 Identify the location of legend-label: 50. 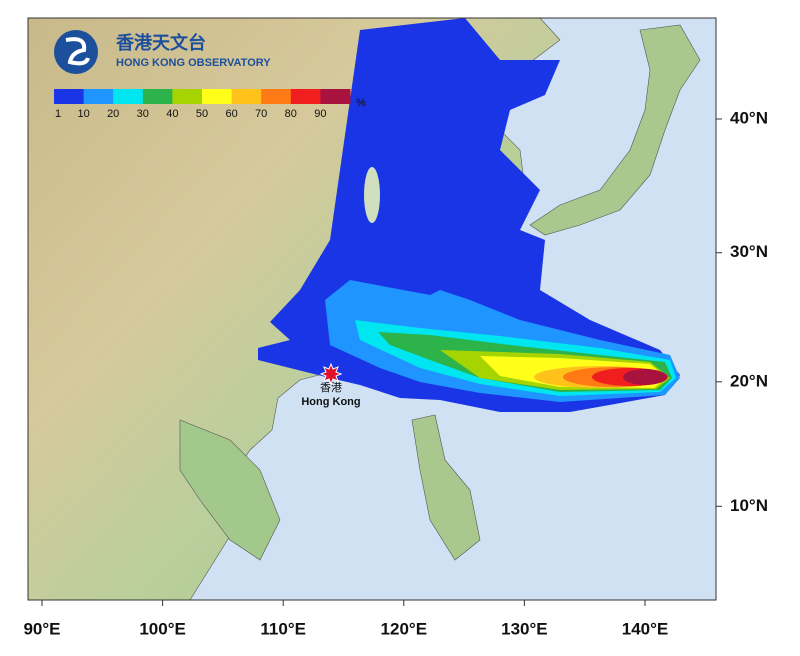
(202, 114).